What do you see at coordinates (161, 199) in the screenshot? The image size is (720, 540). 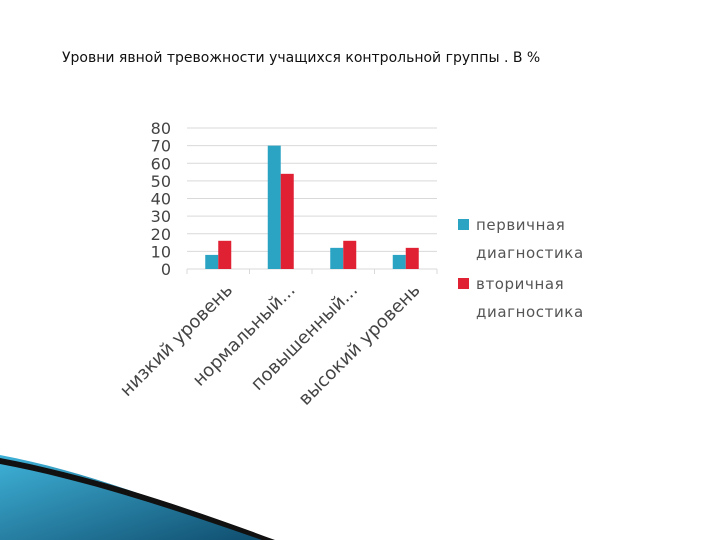 I see `y-tick-label: 40` at bounding box center [161, 199].